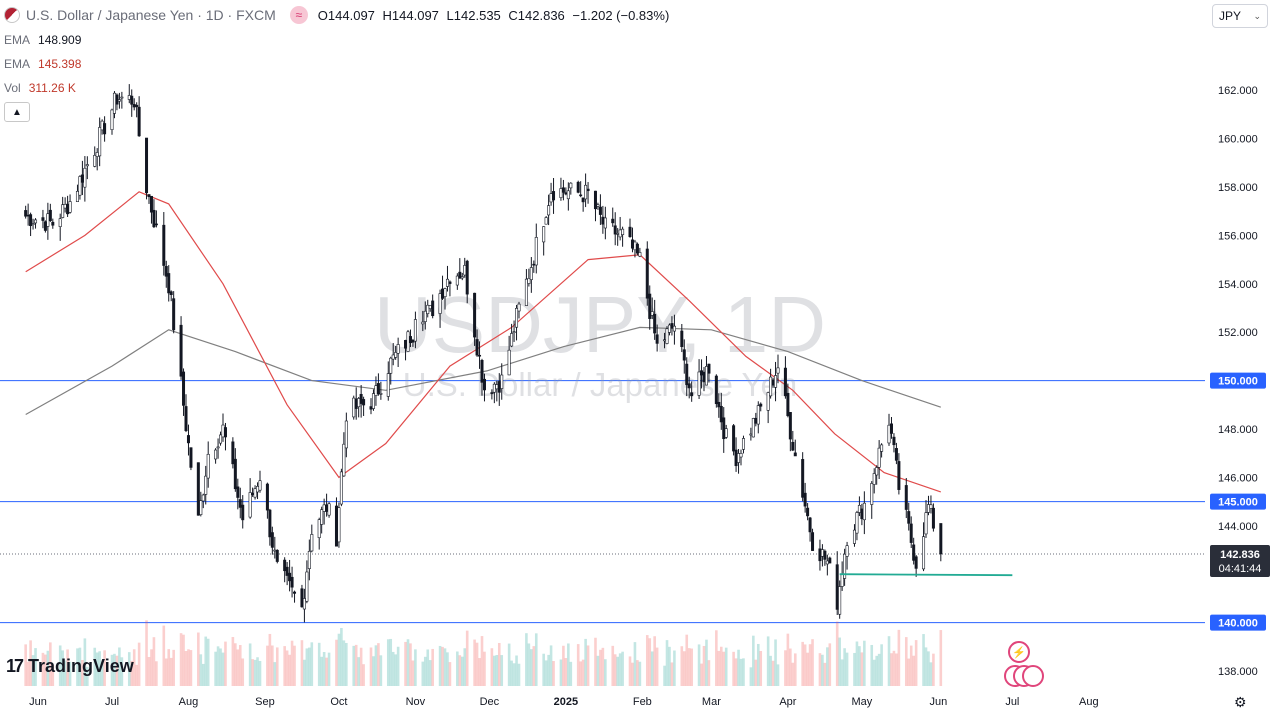 The image size is (1273, 714). What do you see at coordinates (1019, 652) in the screenshot?
I see `lightning-icon: ⚡` at bounding box center [1019, 652].